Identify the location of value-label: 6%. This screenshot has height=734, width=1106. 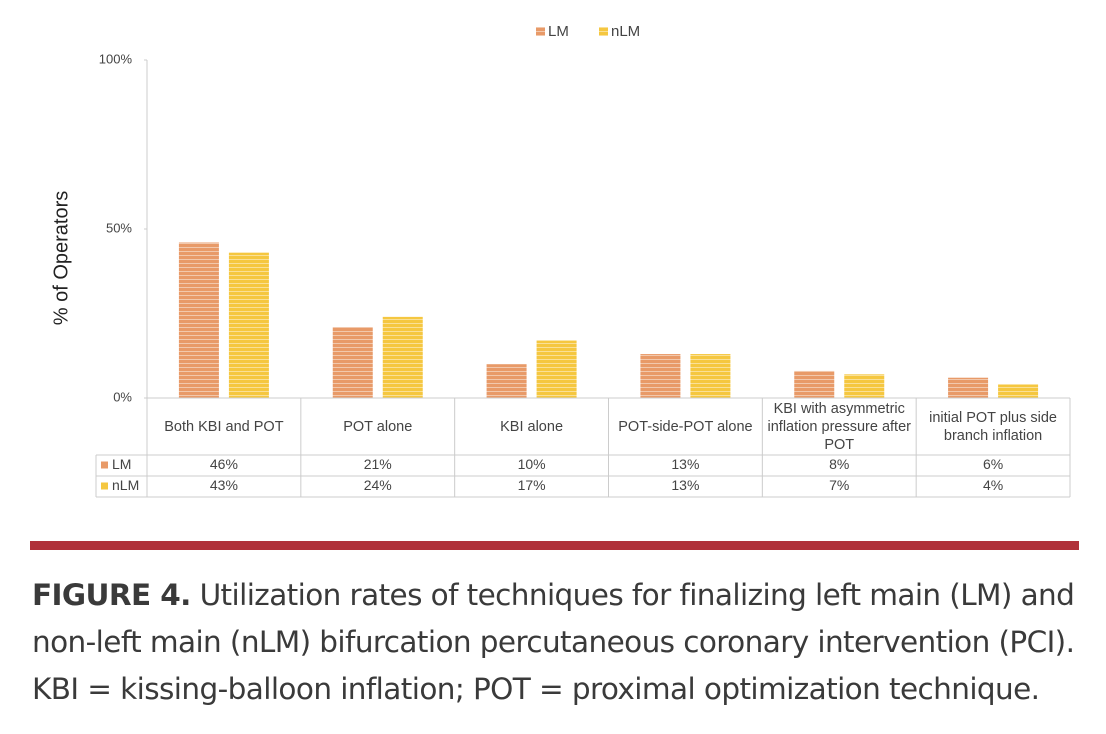
(993, 464).